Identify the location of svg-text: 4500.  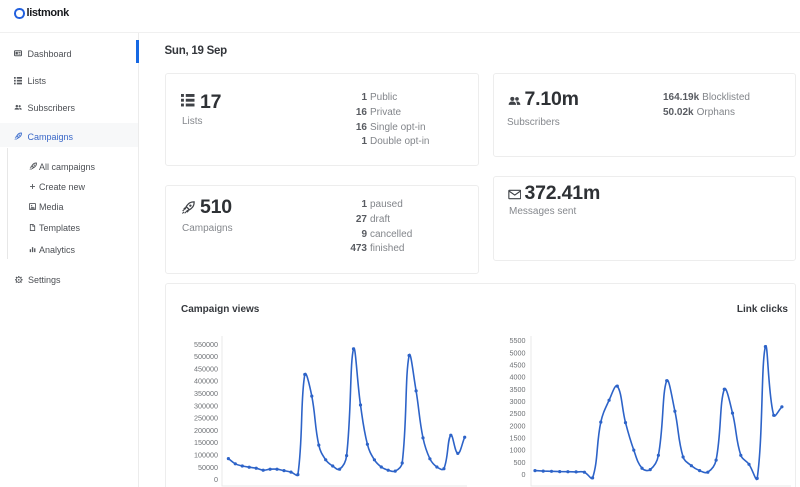
(518, 365).